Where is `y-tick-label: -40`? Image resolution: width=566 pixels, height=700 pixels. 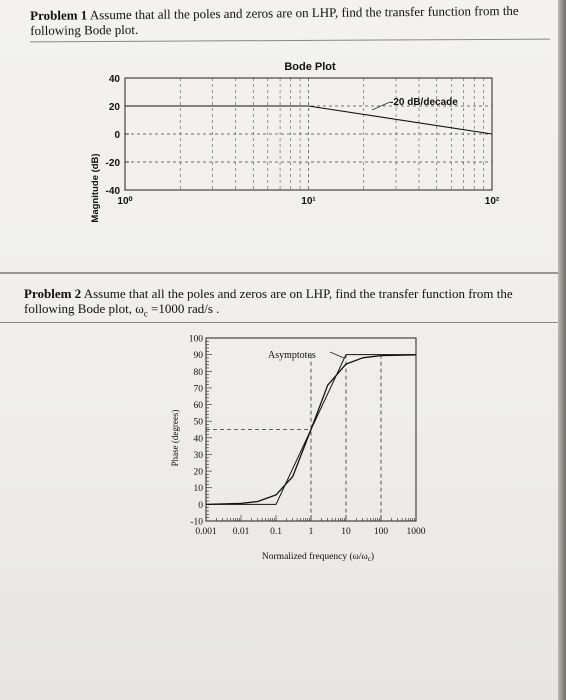
y-tick-label: -40 is located at coordinates (113, 191).